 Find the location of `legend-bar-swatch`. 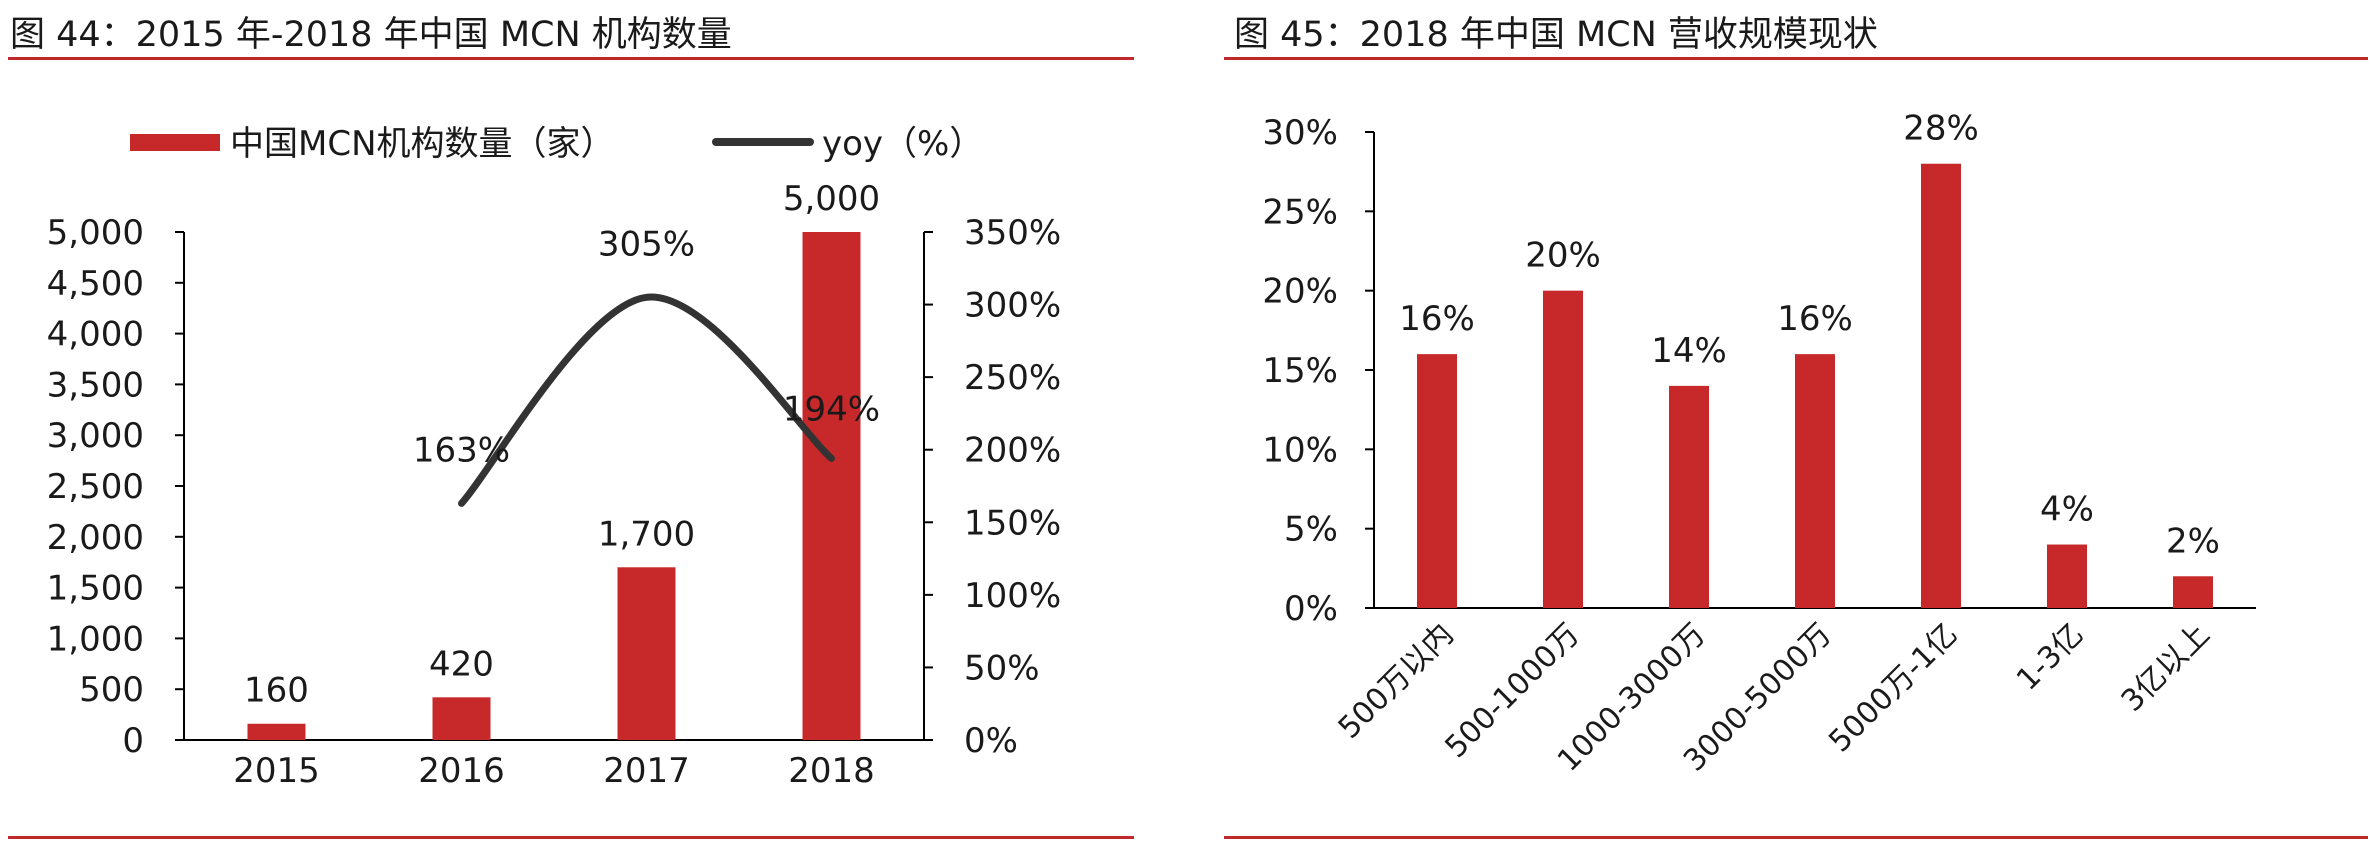

legend-bar-swatch is located at coordinates (175, 142).